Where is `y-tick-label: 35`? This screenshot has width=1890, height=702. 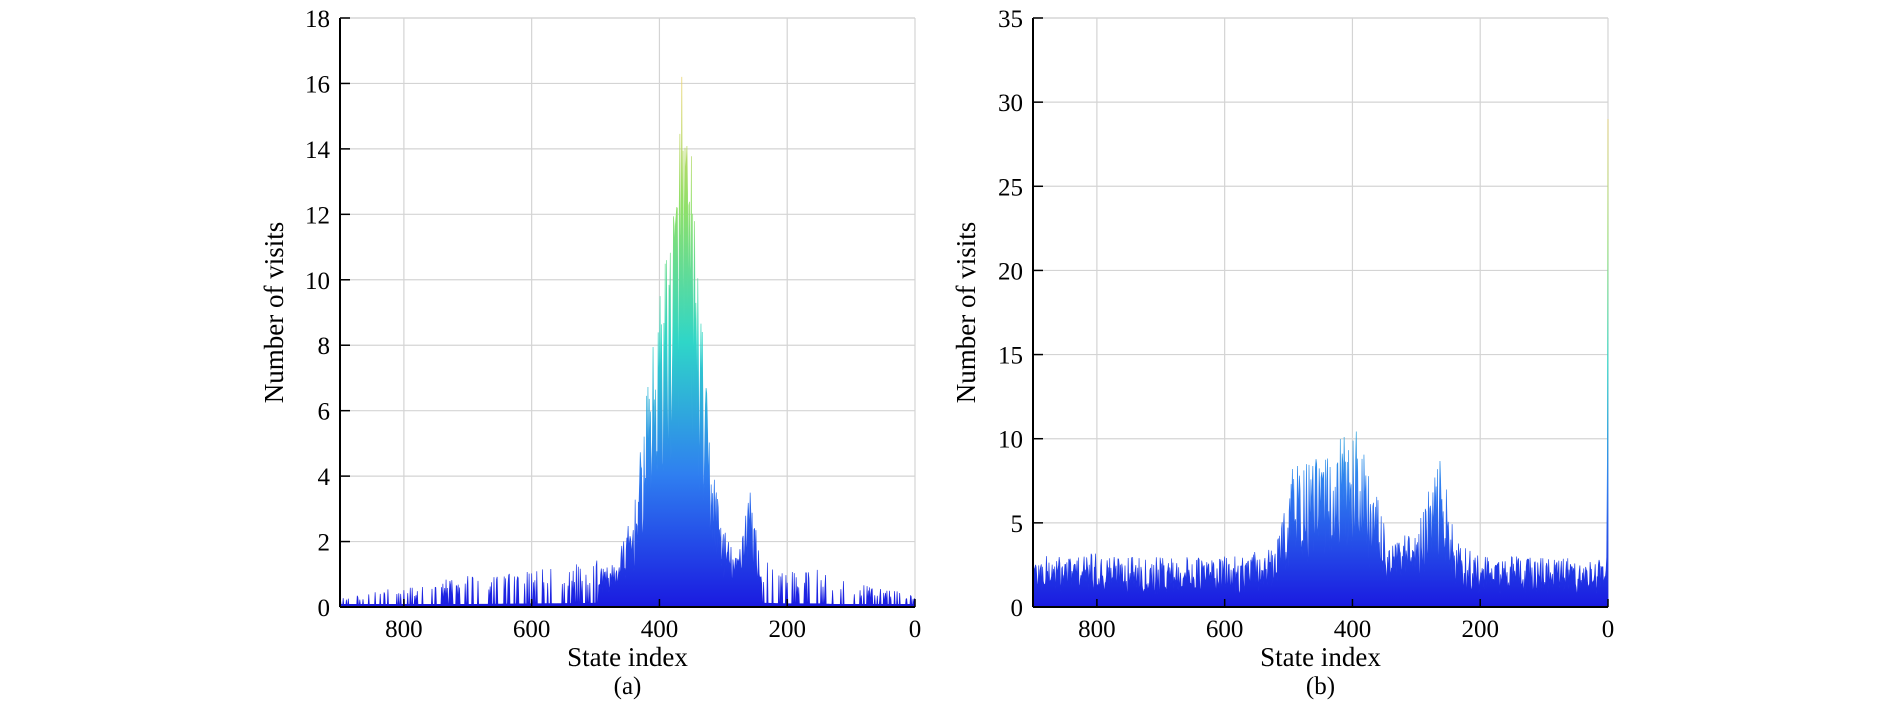 y-tick-label: 35 is located at coordinates (1010, 19).